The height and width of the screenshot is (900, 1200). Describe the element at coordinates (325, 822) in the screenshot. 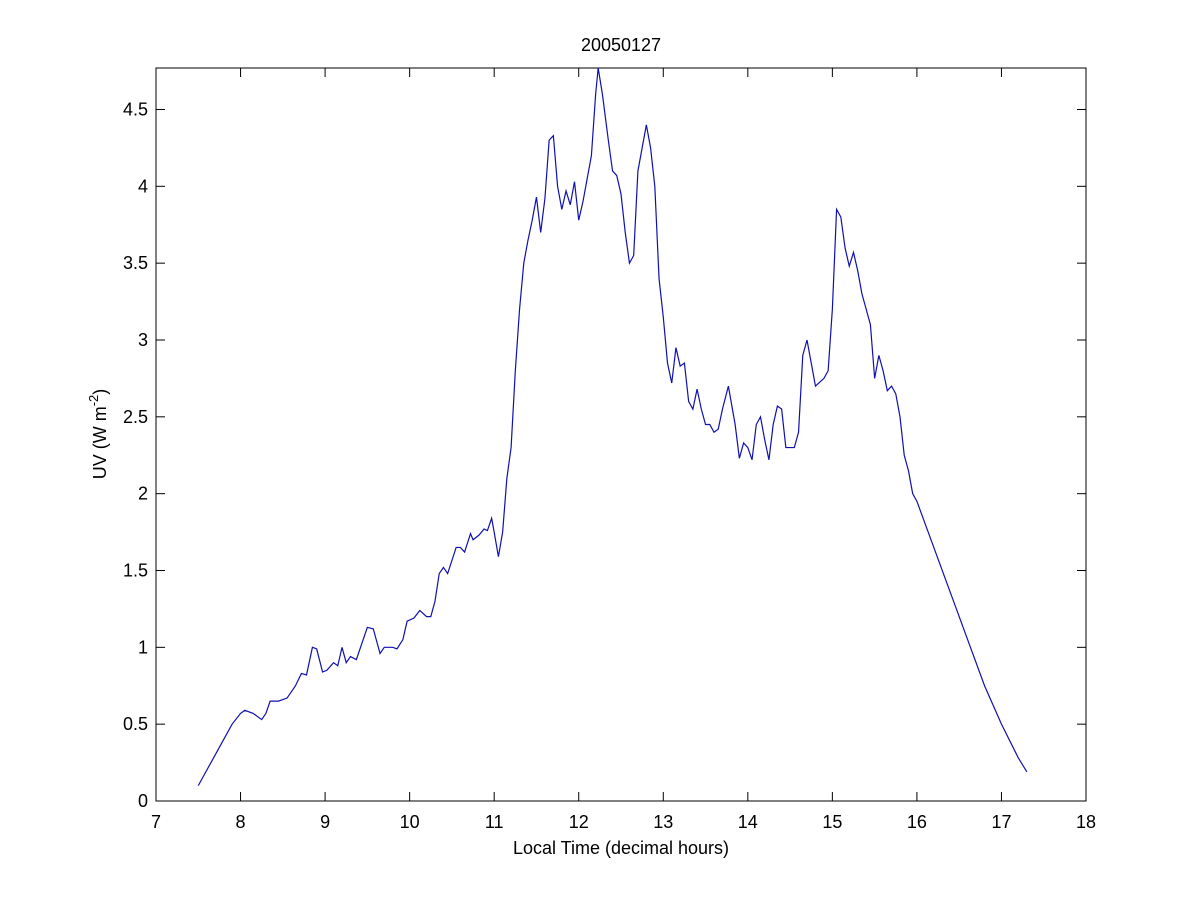

I see `x-tick-label: 9` at that location.